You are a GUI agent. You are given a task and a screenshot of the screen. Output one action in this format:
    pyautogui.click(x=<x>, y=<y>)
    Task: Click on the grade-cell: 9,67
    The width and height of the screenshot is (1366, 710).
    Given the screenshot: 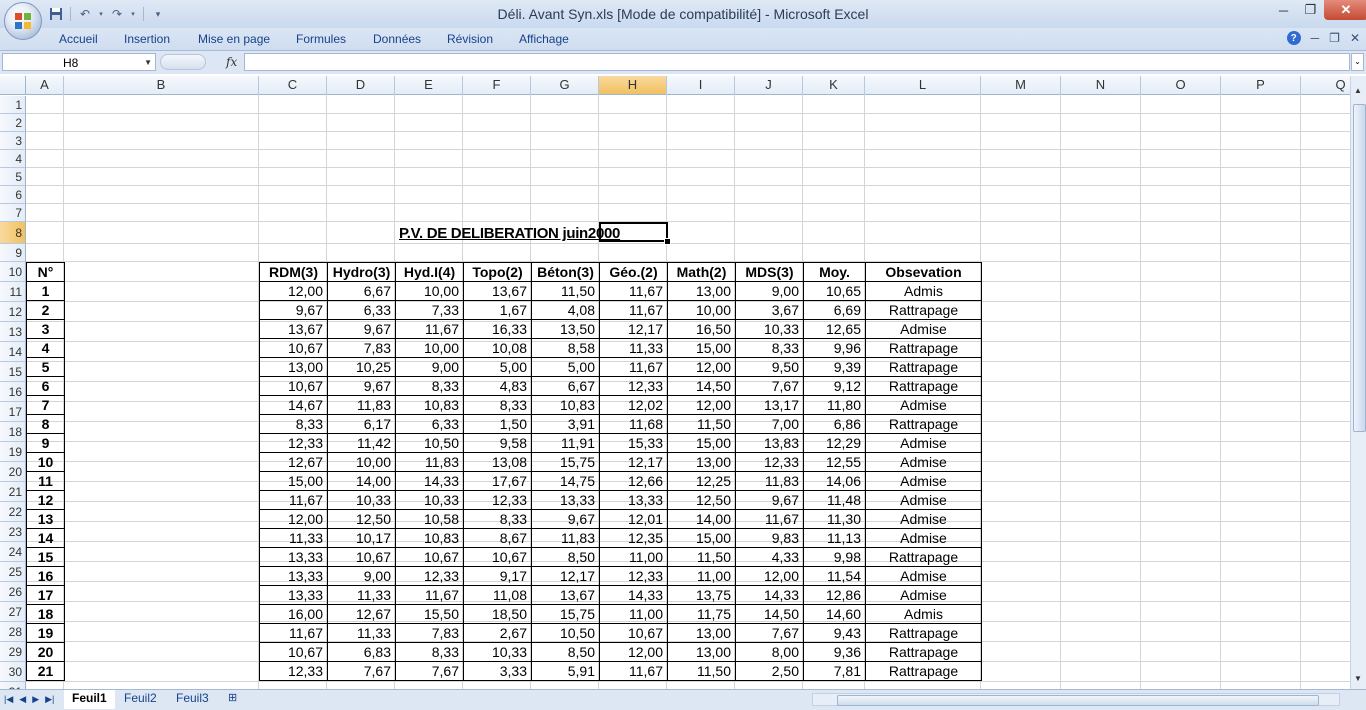 What is the action you would take?
    pyautogui.click(x=293, y=310)
    